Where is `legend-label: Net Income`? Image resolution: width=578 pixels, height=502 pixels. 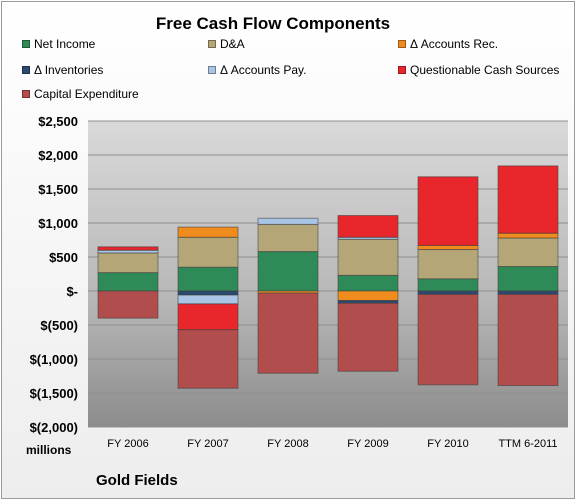
legend-label: Net Income is located at coordinates (65, 44).